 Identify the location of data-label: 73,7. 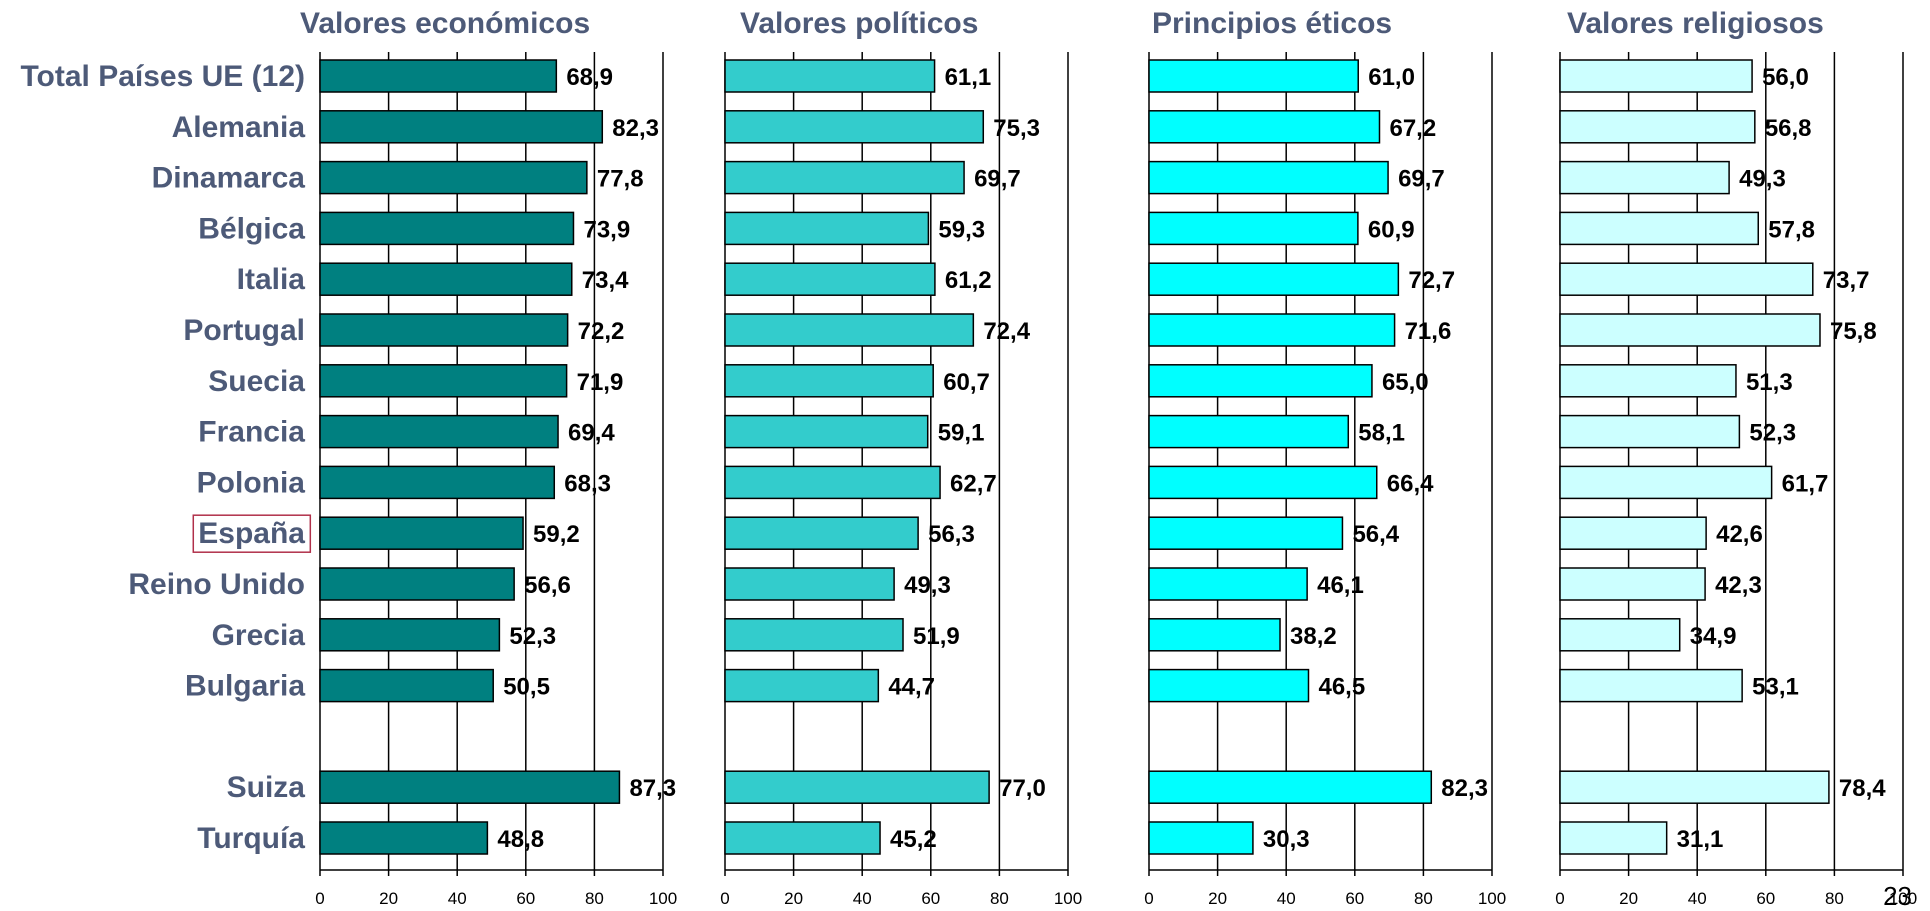
(1846, 280).